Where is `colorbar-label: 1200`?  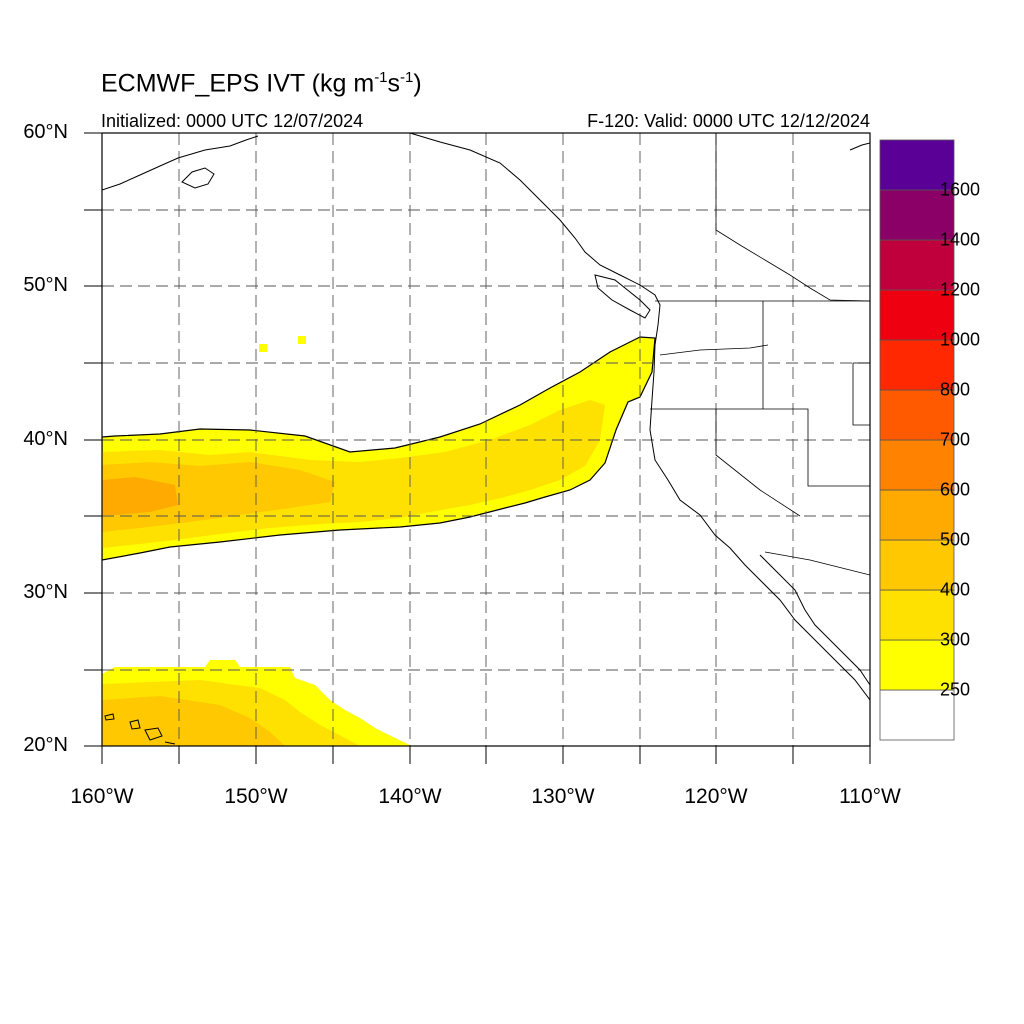 colorbar-label: 1200 is located at coordinates (960, 289).